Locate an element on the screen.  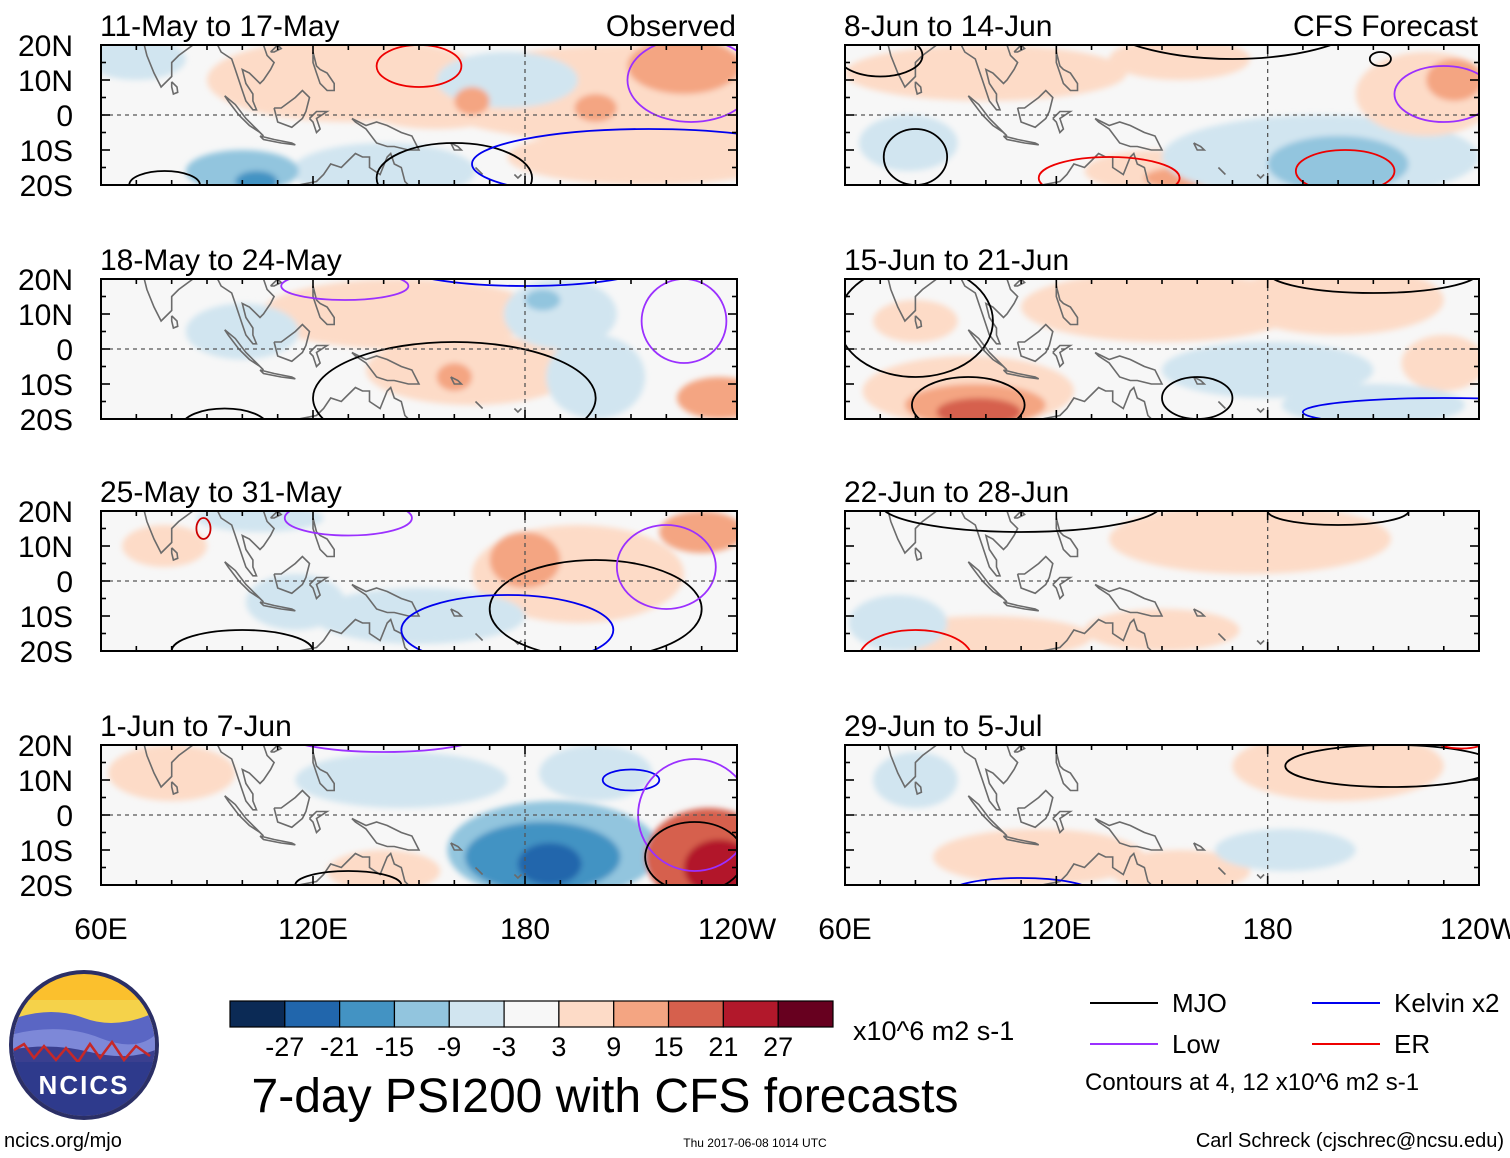
colorbar-label: -3 is located at coordinates (504, 1047).